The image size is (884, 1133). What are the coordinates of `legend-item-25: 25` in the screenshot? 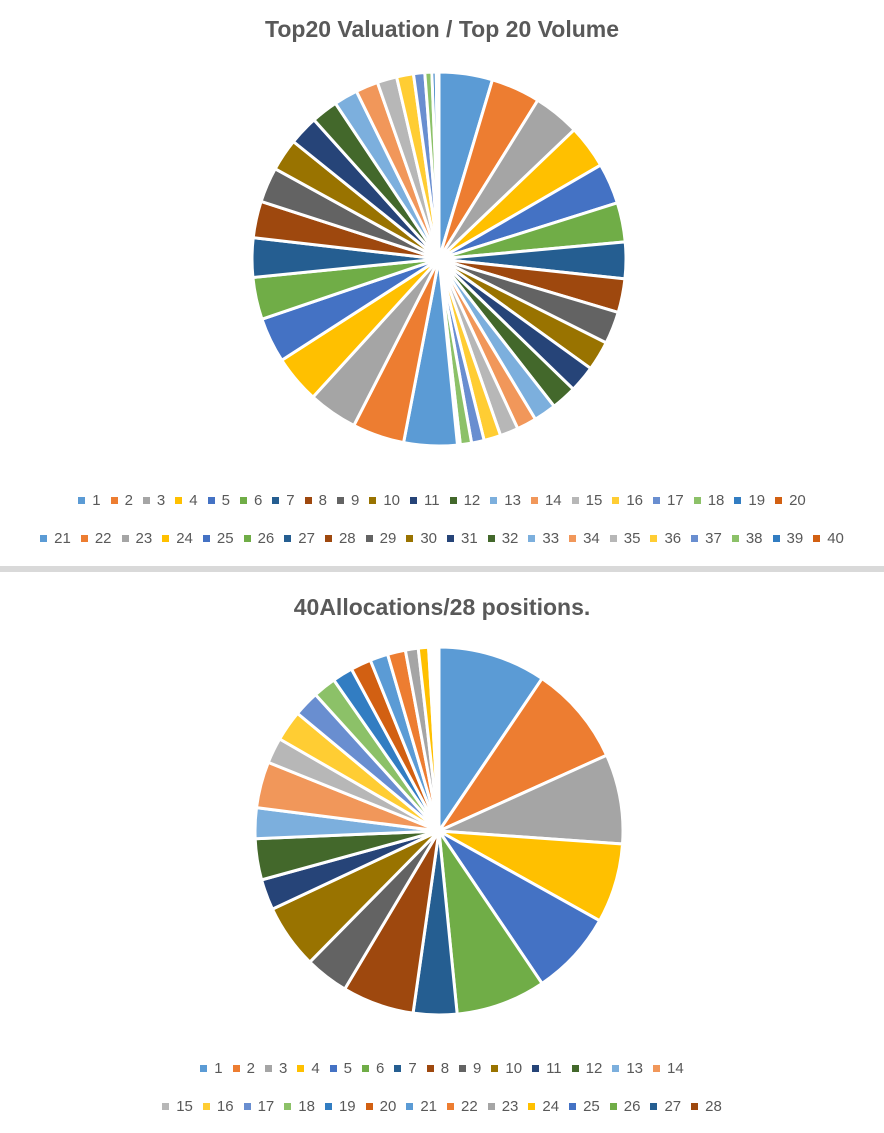 It's located at (218, 538).